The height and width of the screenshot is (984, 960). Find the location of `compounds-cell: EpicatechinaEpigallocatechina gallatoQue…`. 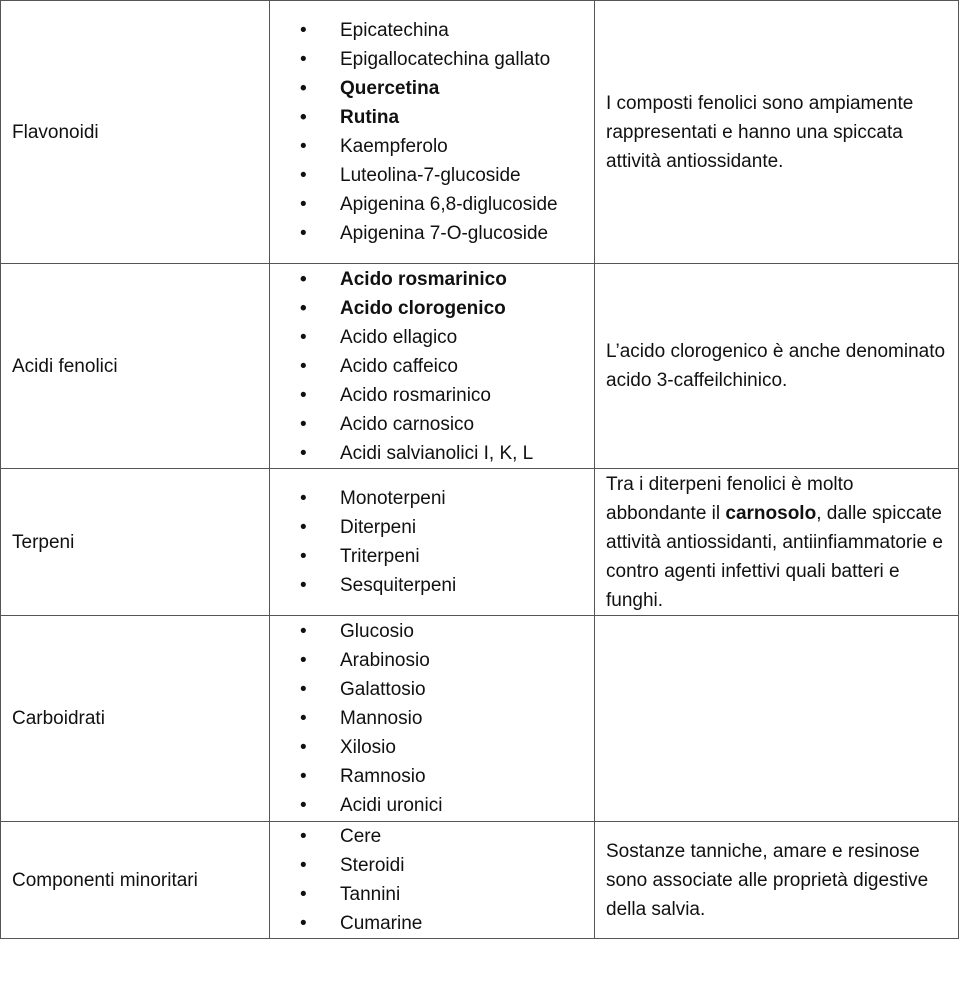

compounds-cell: EpicatechinaEpigallocatechina gallatoQue… is located at coordinates (432, 132).